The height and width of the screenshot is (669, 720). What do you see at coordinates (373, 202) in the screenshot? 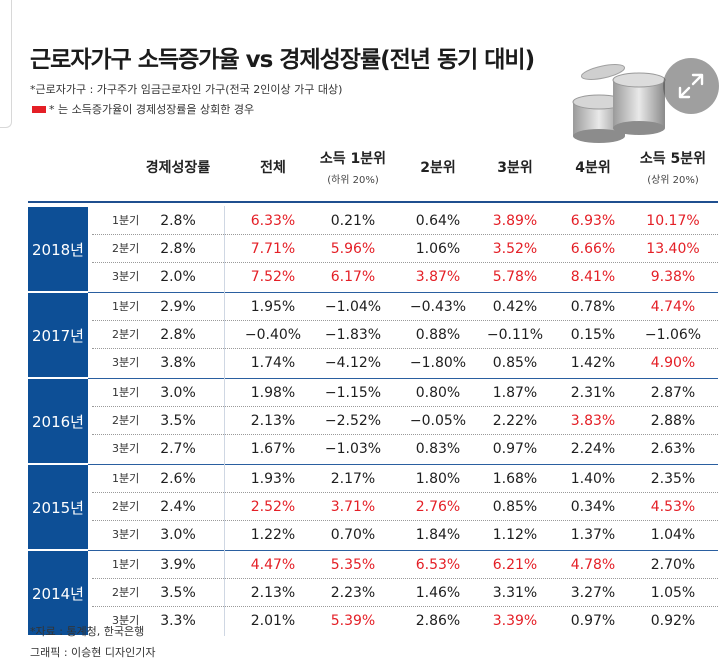
I see `header-rule` at bounding box center [373, 202].